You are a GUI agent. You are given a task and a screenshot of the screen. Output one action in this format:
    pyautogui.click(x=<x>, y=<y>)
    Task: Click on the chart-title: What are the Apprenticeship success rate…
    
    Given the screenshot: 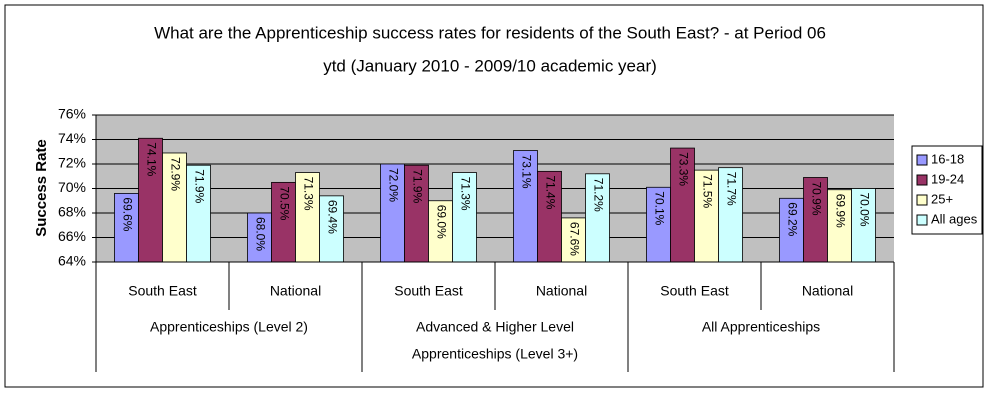 What is the action you would take?
    pyautogui.click(x=490, y=32)
    